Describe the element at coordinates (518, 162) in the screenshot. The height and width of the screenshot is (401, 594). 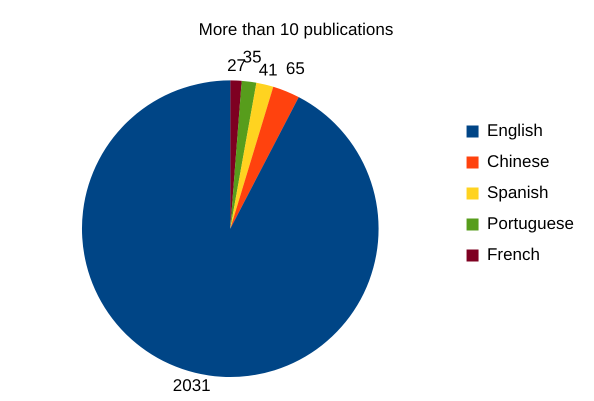
I see `legend-label: Chinese` at that location.